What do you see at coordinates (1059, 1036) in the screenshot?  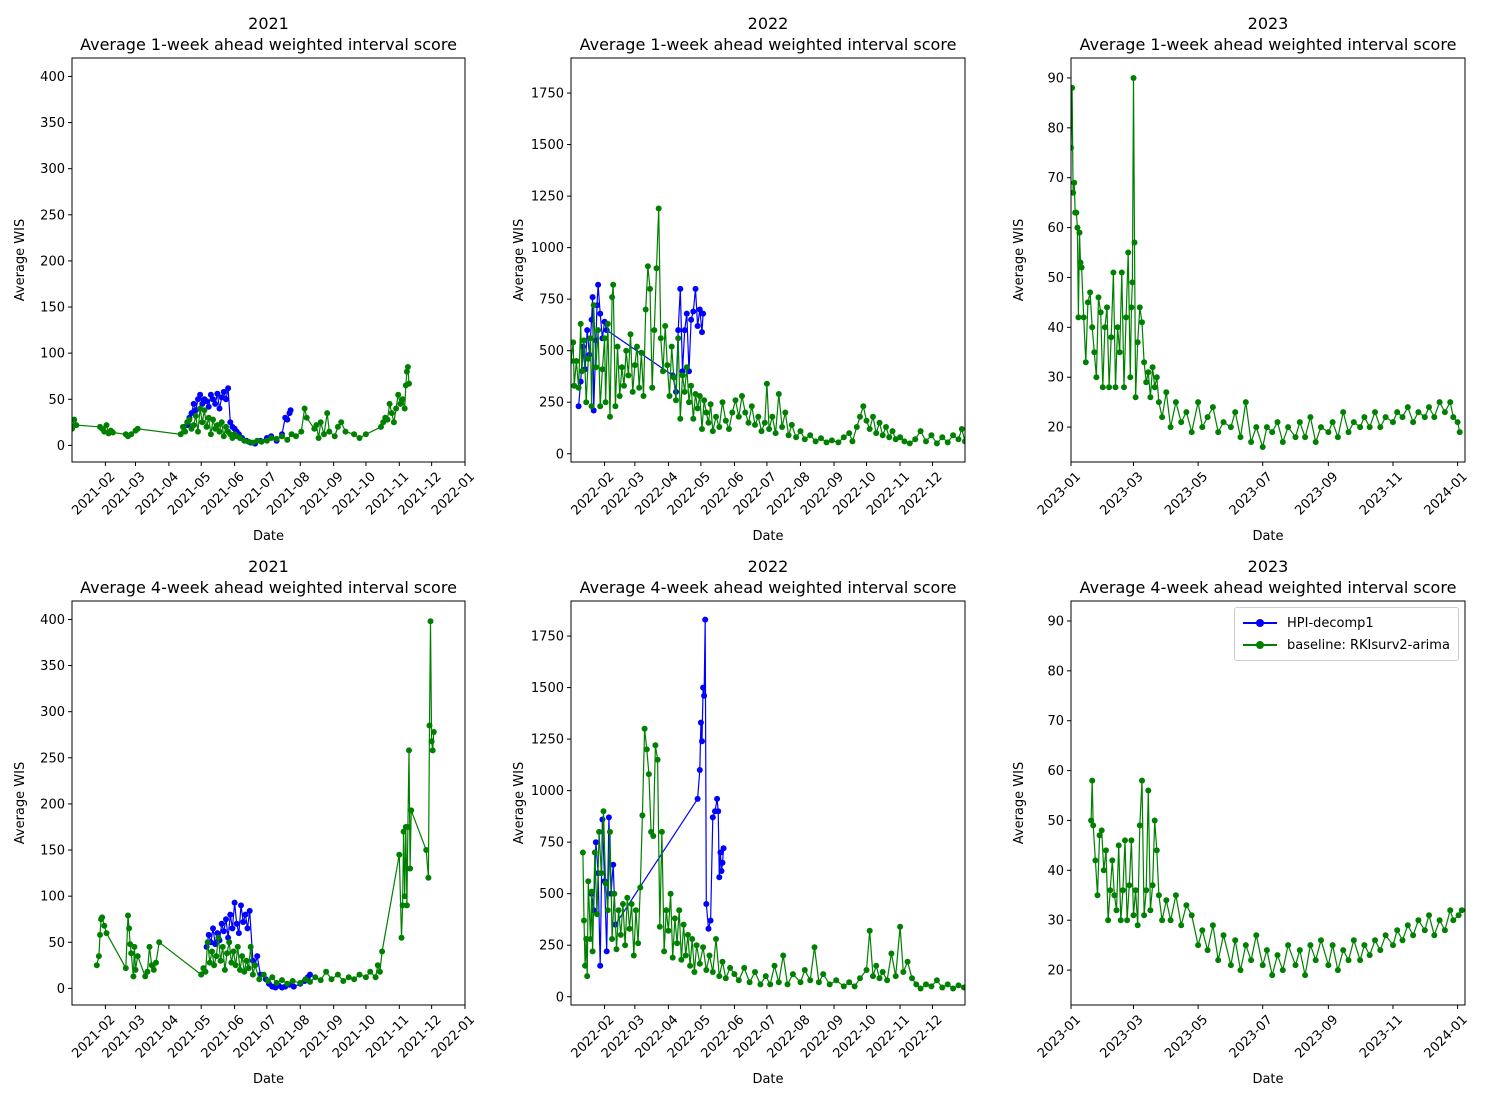 I see `x-tick-label: 2023-01` at bounding box center [1059, 1036].